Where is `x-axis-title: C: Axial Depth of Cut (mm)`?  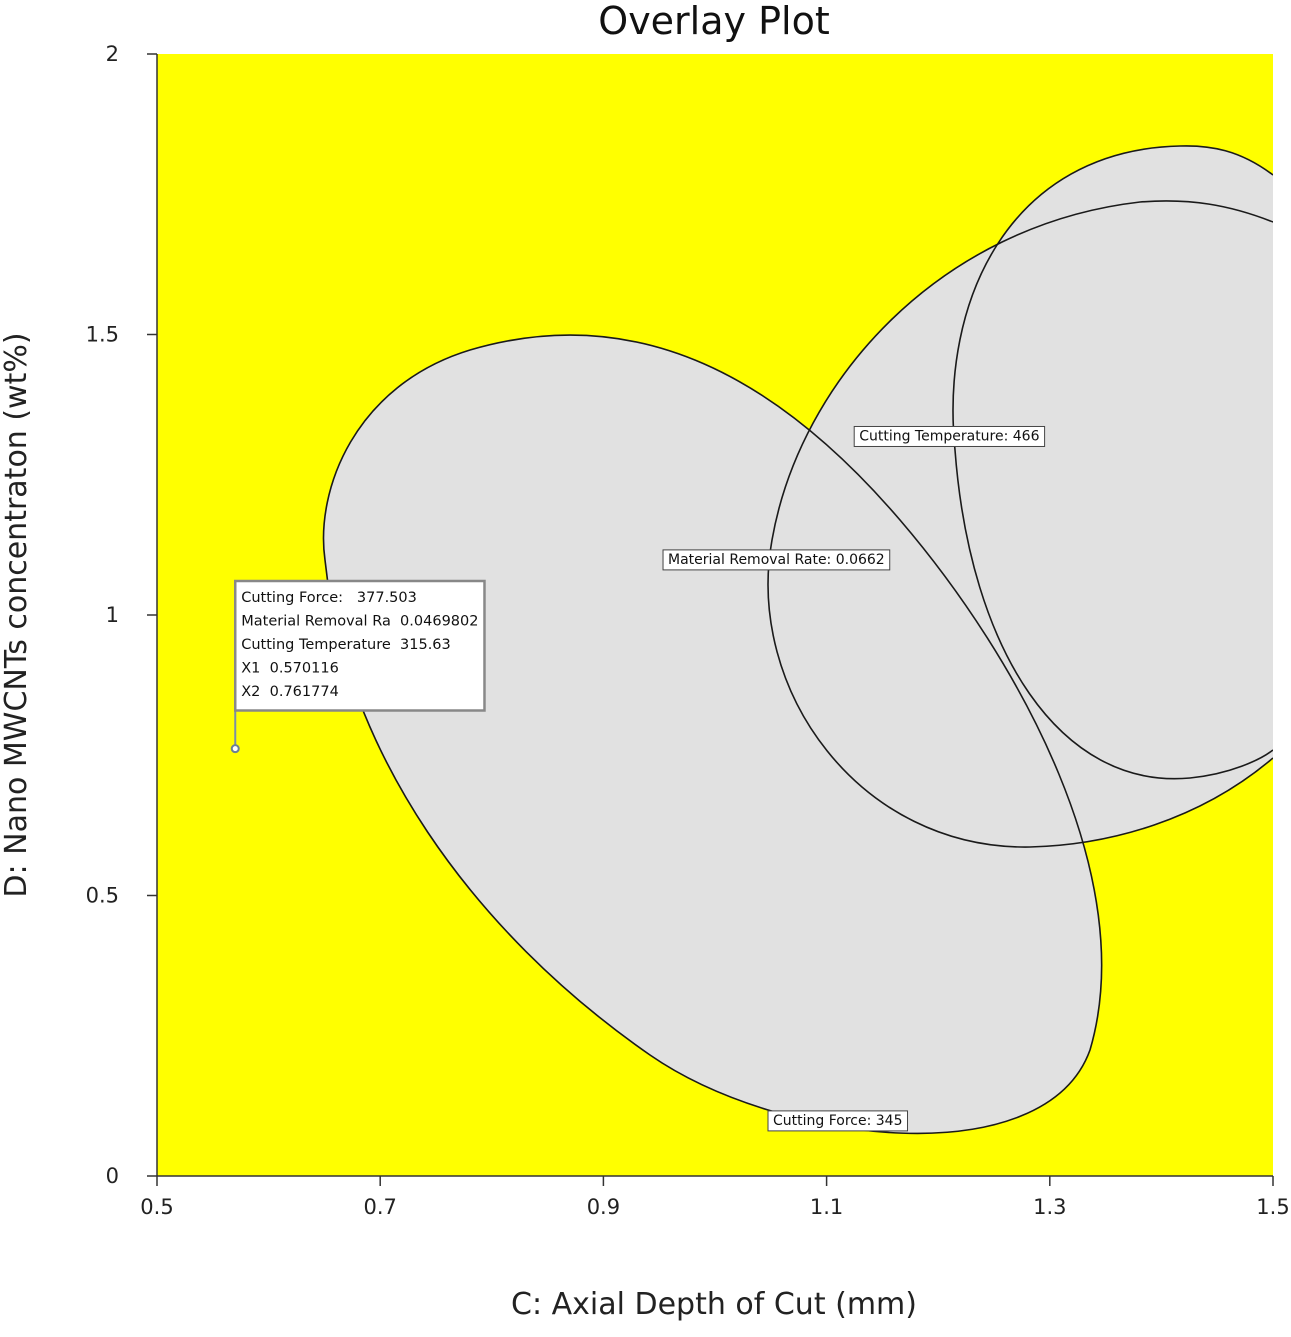
x-axis-title: C: Axial Depth of Cut (mm) is located at coordinates (714, 1304).